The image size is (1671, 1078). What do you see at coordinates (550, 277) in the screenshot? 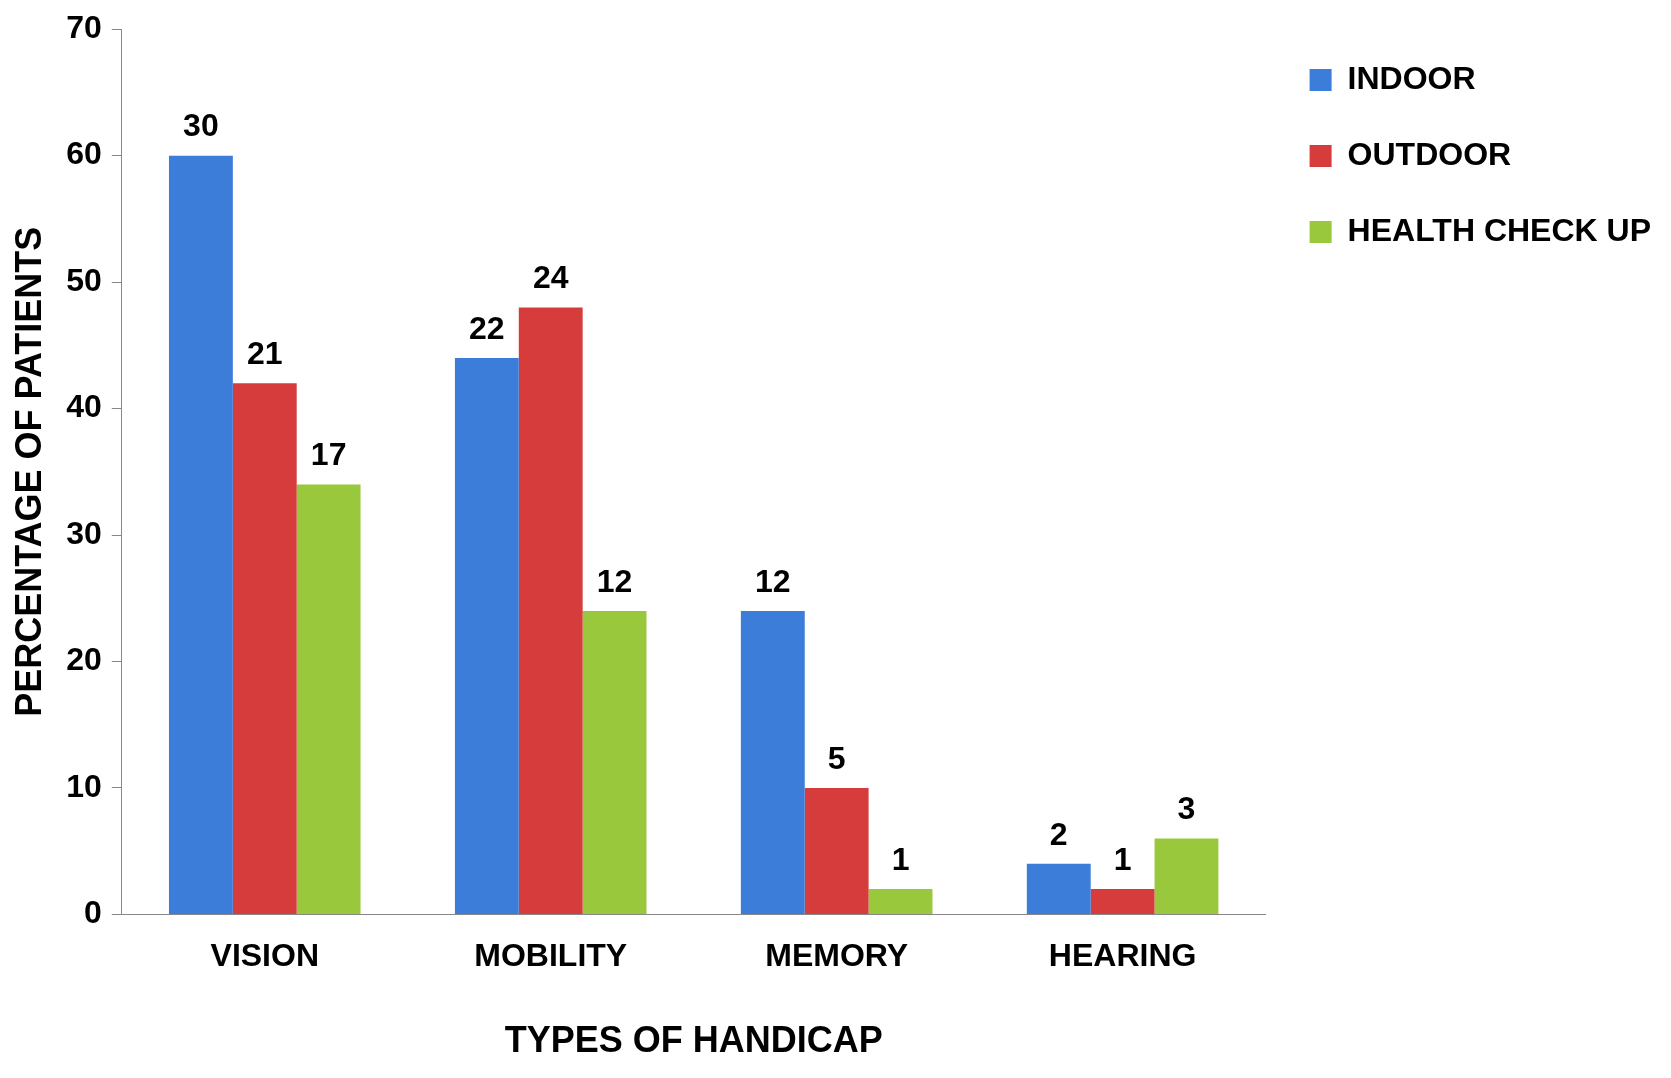
I see `annotation: 24` at bounding box center [550, 277].